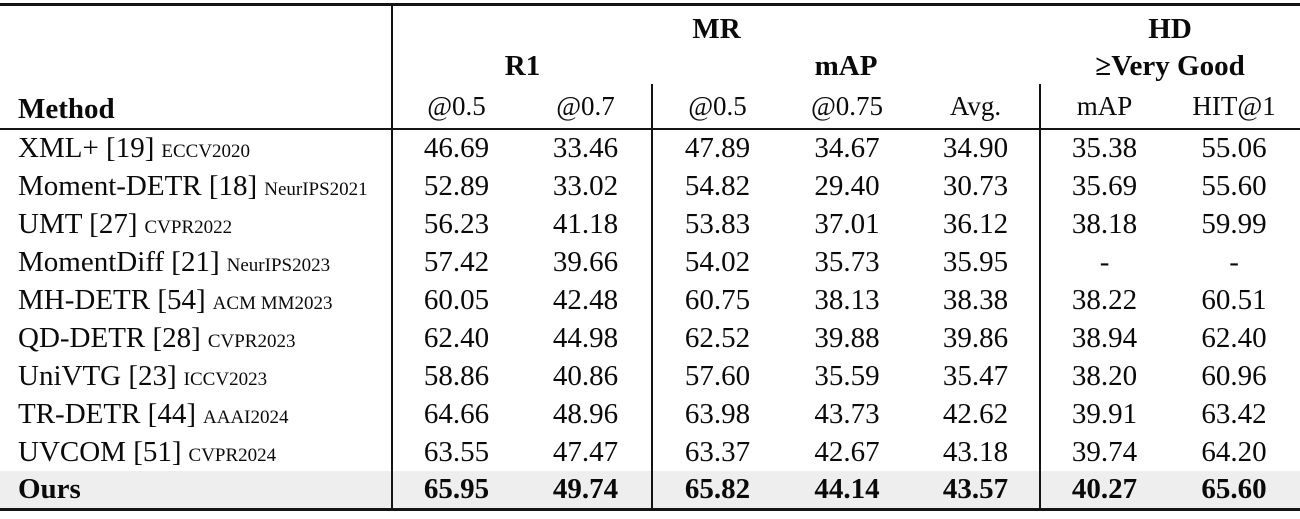 The width and height of the screenshot is (1300, 519). I want to click on value-cell: 39.91, so click(1104, 414).